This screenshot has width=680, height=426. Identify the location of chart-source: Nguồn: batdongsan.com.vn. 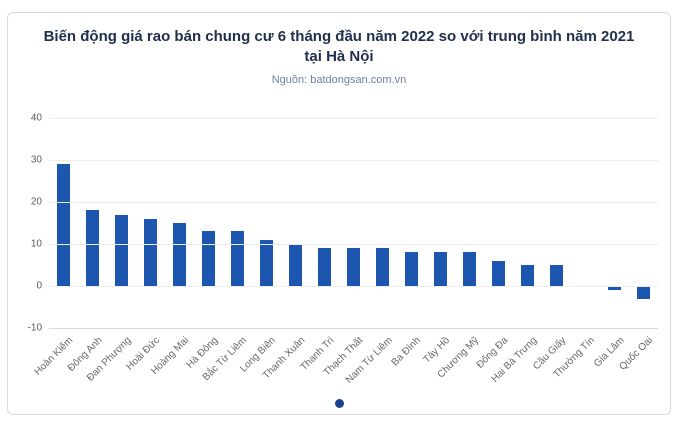
(339, 79).